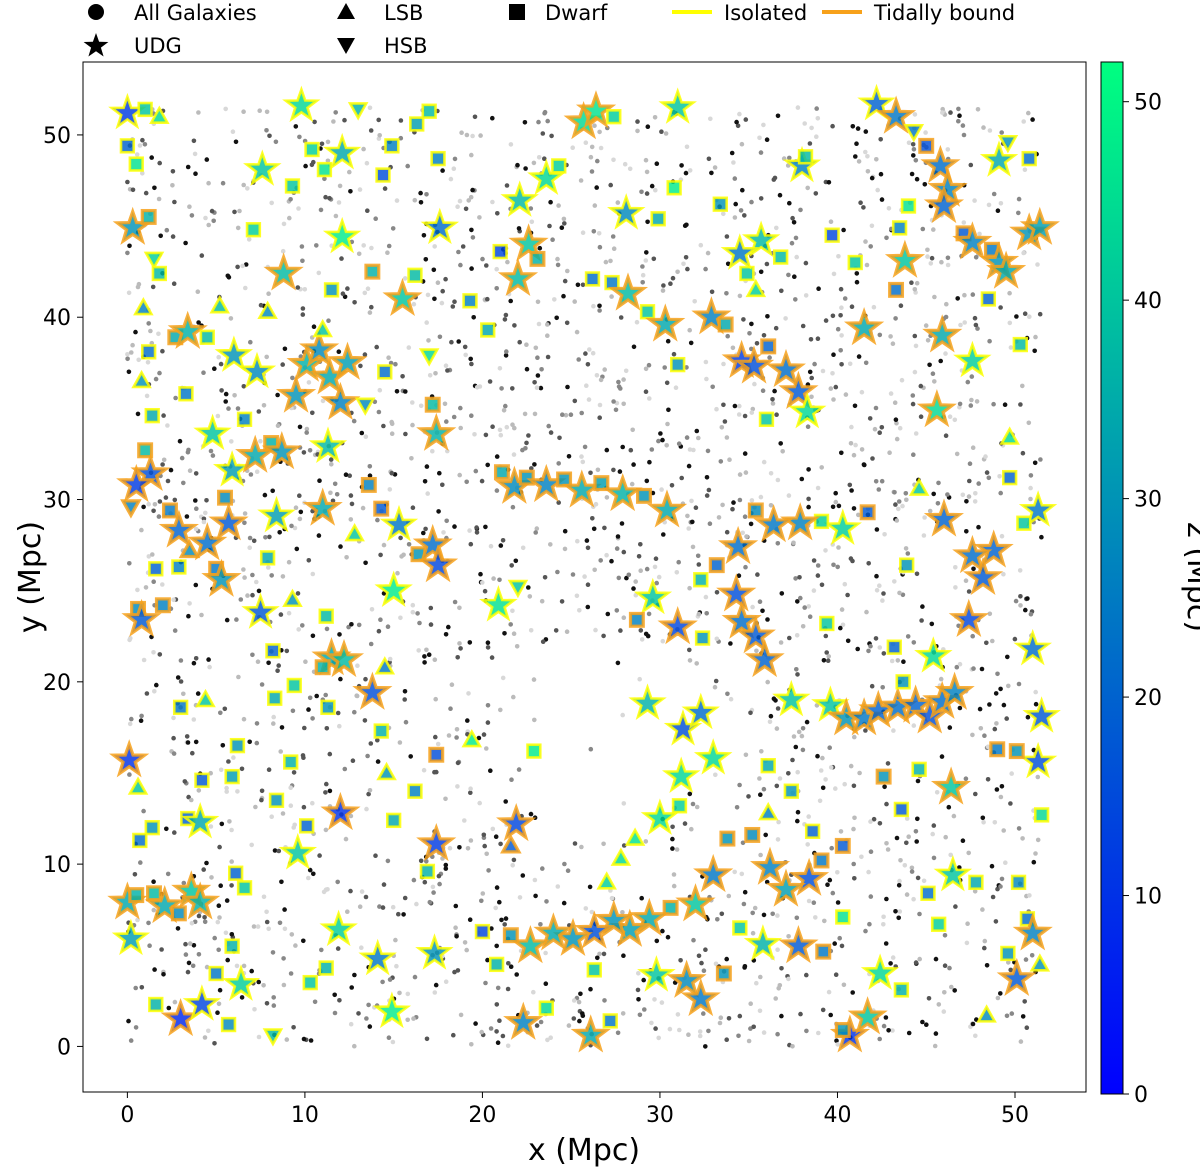 The image size is (1200, 1169). I want to click on y-tick-label: 30, so click(57, 501).